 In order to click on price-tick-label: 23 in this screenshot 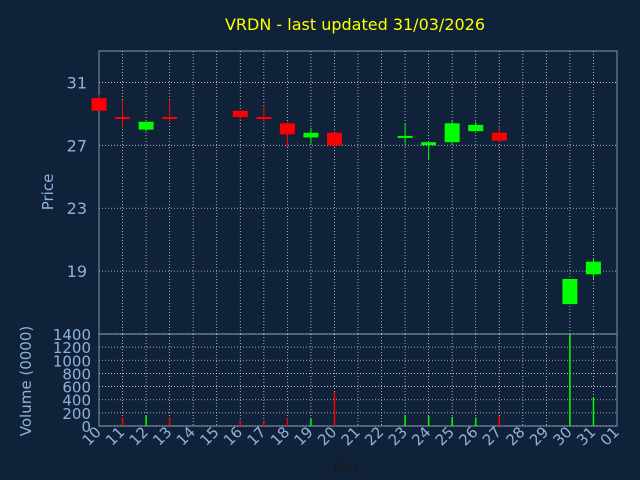, I will do `click(77, 208)`.